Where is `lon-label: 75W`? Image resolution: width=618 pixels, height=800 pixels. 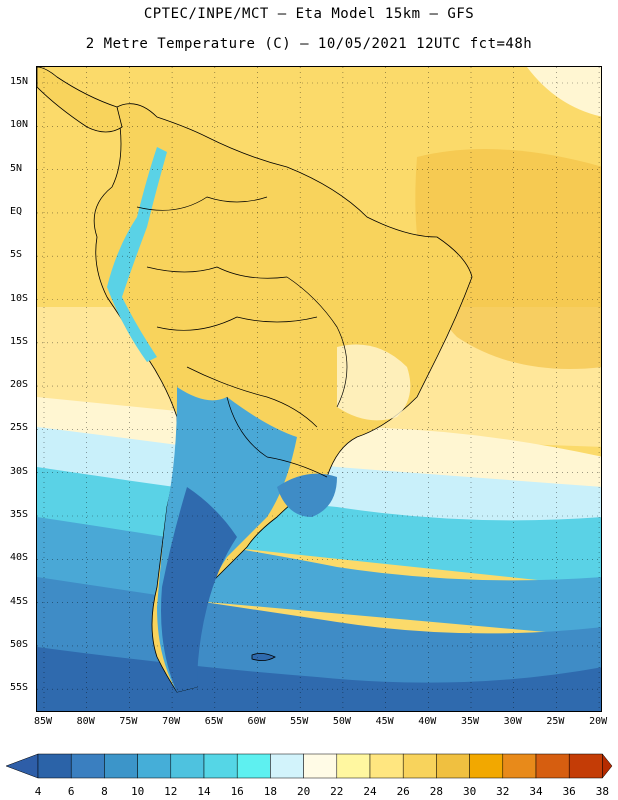
lon-label: 75W is located at coordinates (128, 721).